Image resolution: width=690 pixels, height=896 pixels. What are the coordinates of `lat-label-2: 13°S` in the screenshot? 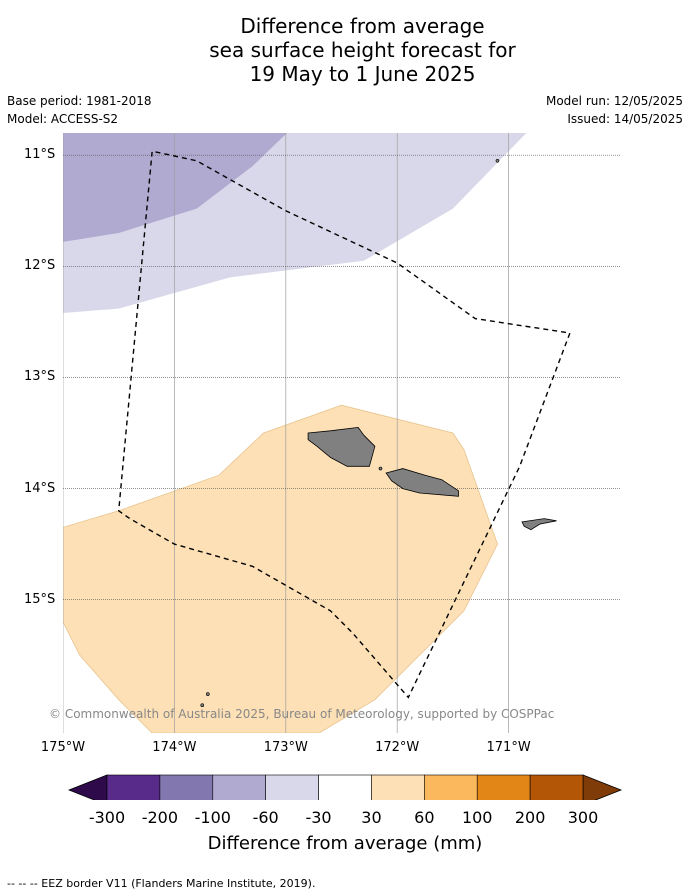 It's located at (40, 377).